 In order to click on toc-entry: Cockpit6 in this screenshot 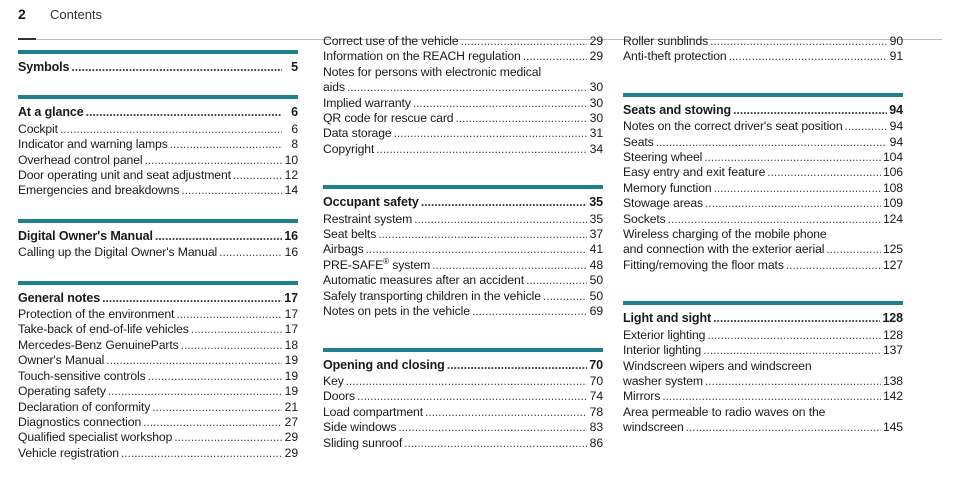, I will do `click(158, 129)`.